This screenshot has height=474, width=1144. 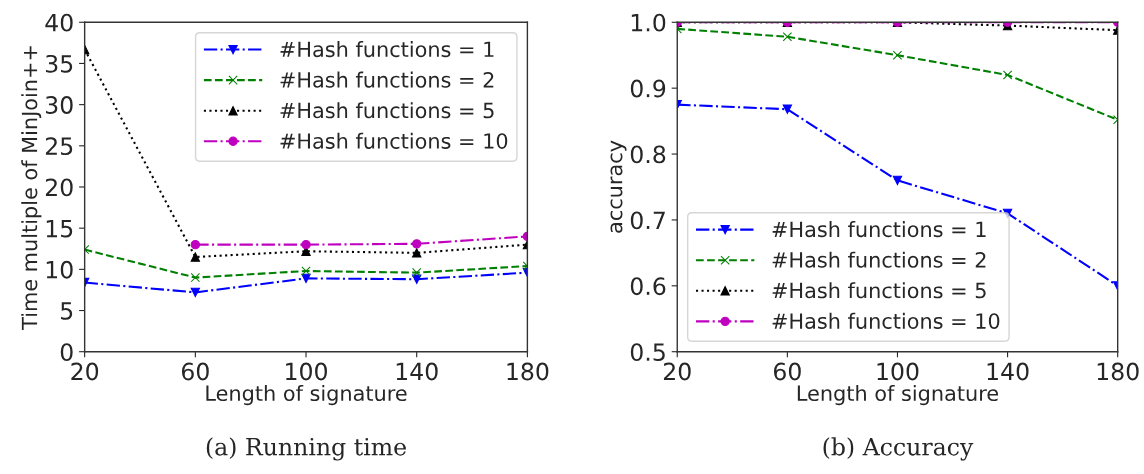 What do you see at coordinates (31, 188) in the screenshot?
I see `y-axis-title: Time multiple of MinJoin++` at bounding box center [31, 188].